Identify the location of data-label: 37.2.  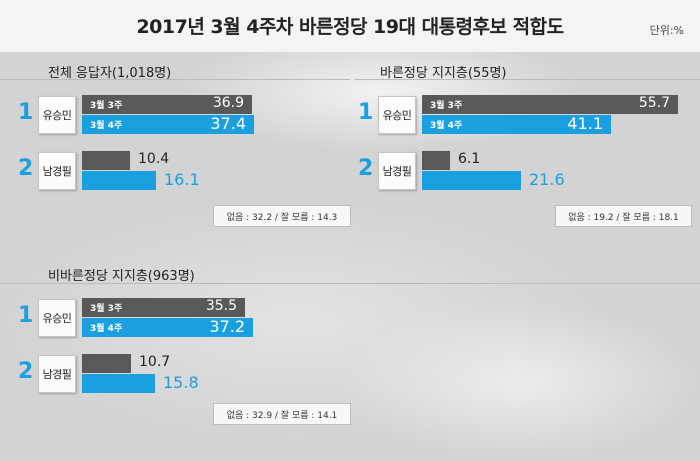
(227, 326).